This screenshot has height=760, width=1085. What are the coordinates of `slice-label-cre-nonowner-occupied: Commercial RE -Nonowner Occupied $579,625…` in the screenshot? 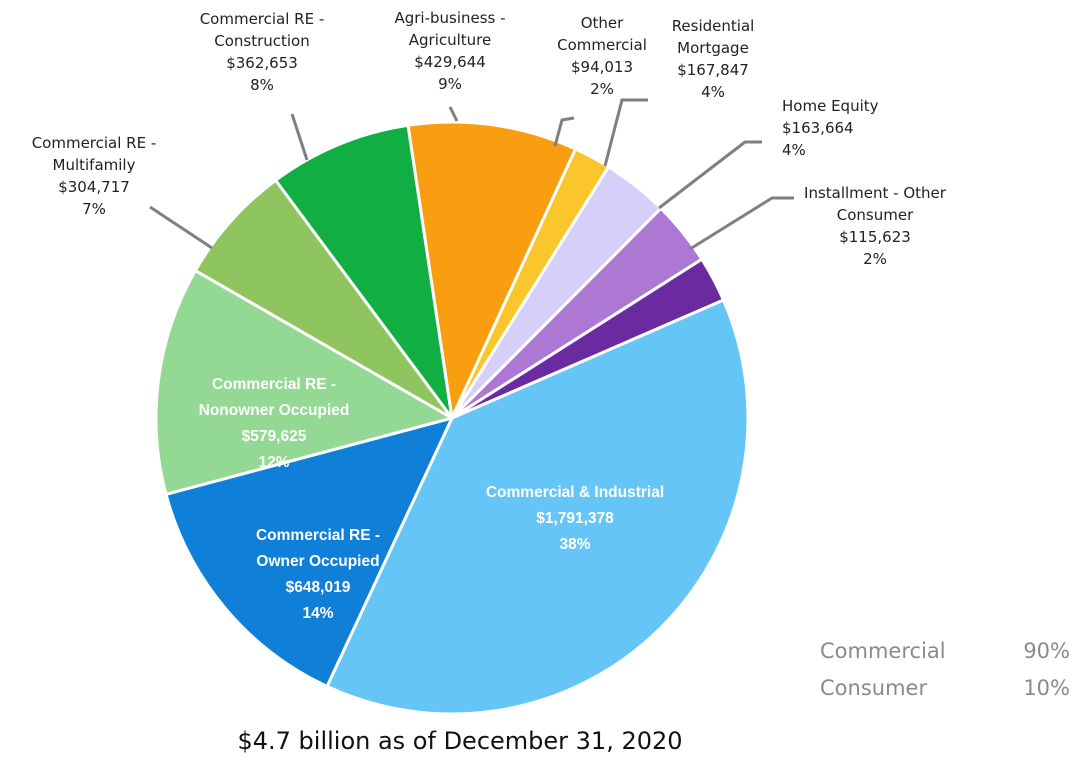 It's located at (274, 423).